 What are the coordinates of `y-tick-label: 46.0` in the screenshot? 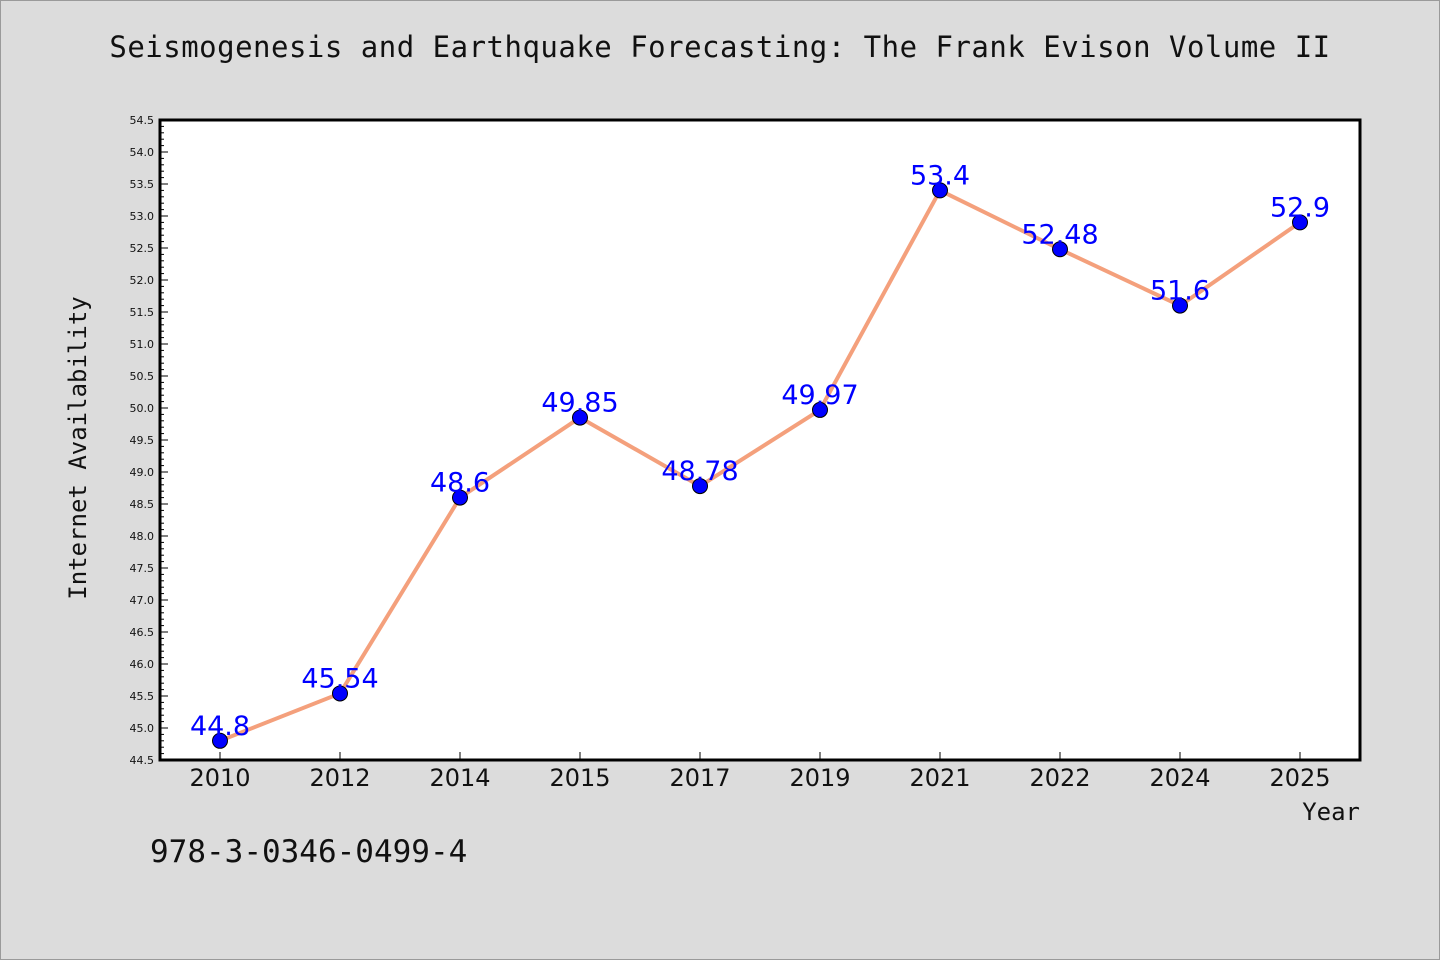 It's located at (142, 664).